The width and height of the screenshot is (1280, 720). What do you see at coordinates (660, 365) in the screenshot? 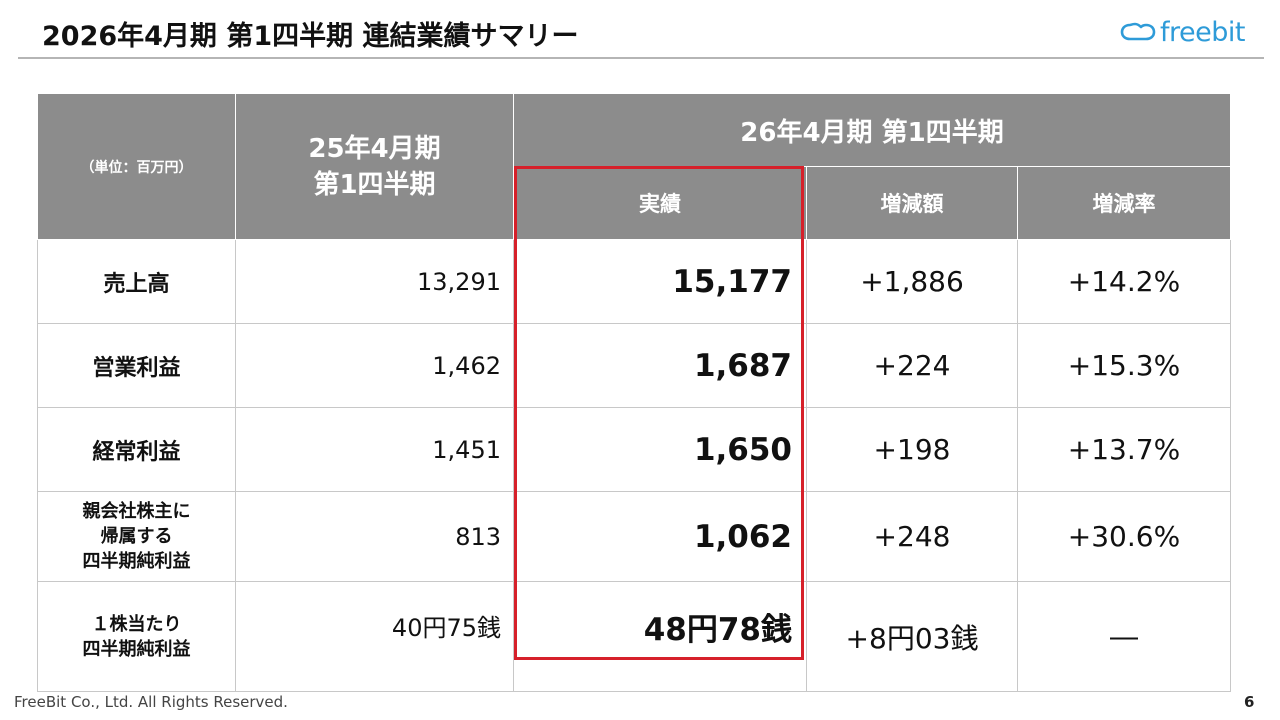
I see `actual-value: 1,687` at bounding box center [660, 365].